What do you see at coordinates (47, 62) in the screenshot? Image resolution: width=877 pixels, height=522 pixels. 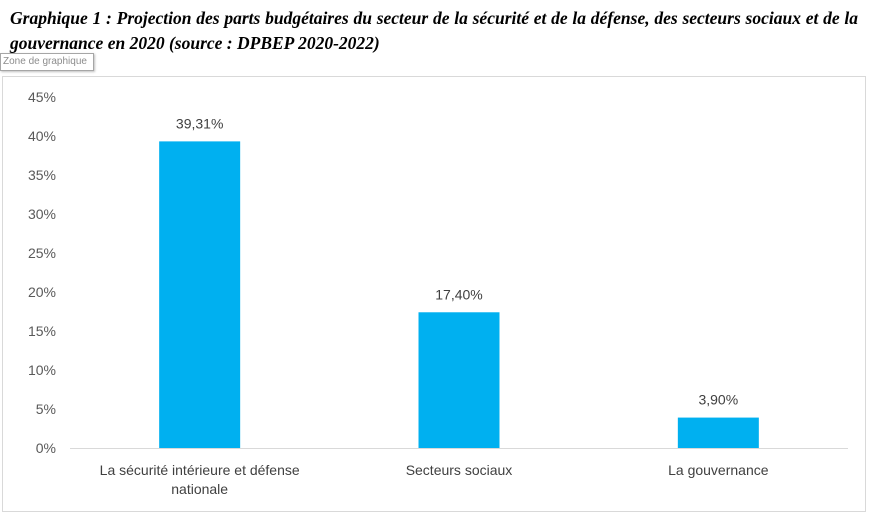 I see `chart-area-tooltip: Zone de graphique` at bounding box center [47, 62].